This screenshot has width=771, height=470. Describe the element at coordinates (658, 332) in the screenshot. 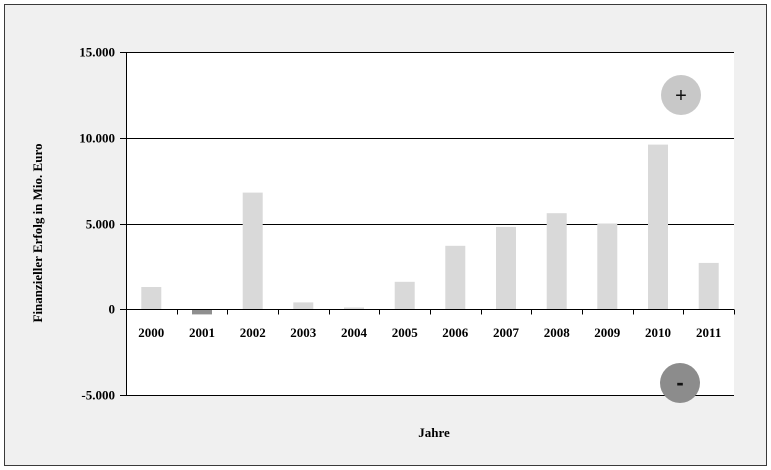

I see `x-tick-label: 2010` at that location.